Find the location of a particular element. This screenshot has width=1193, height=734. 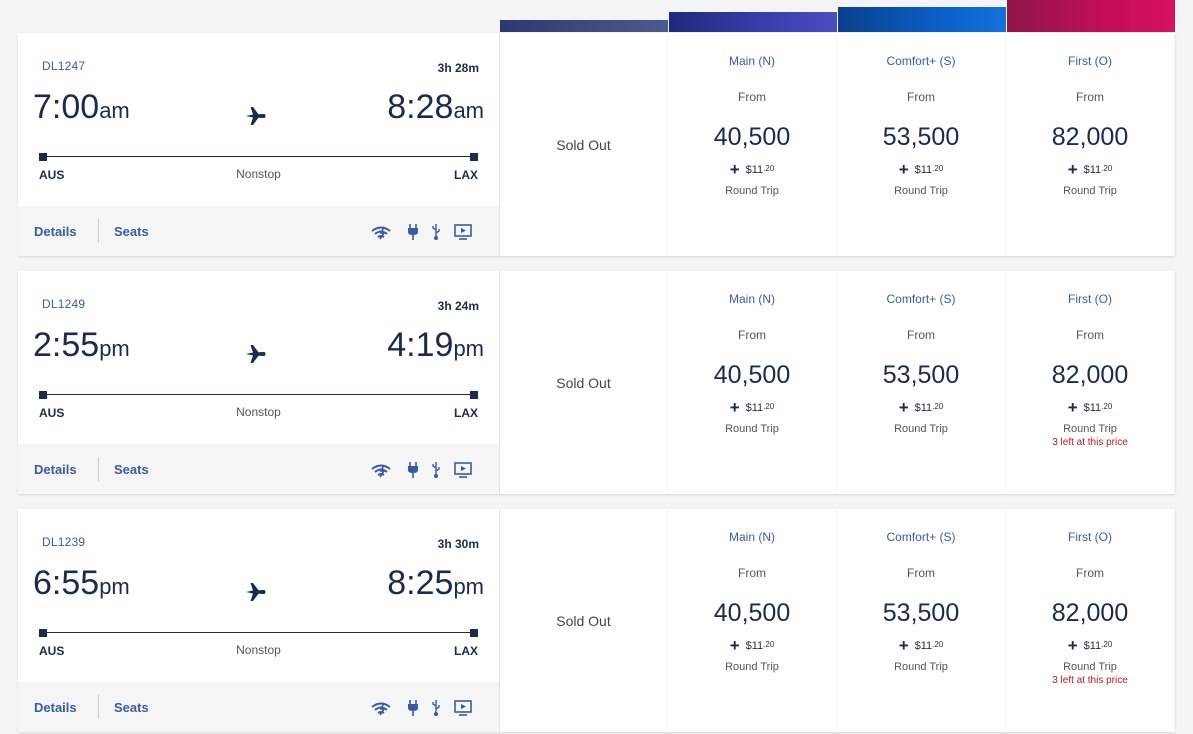

flight-duration: 3h 24m is located at coordinates (458, 306).